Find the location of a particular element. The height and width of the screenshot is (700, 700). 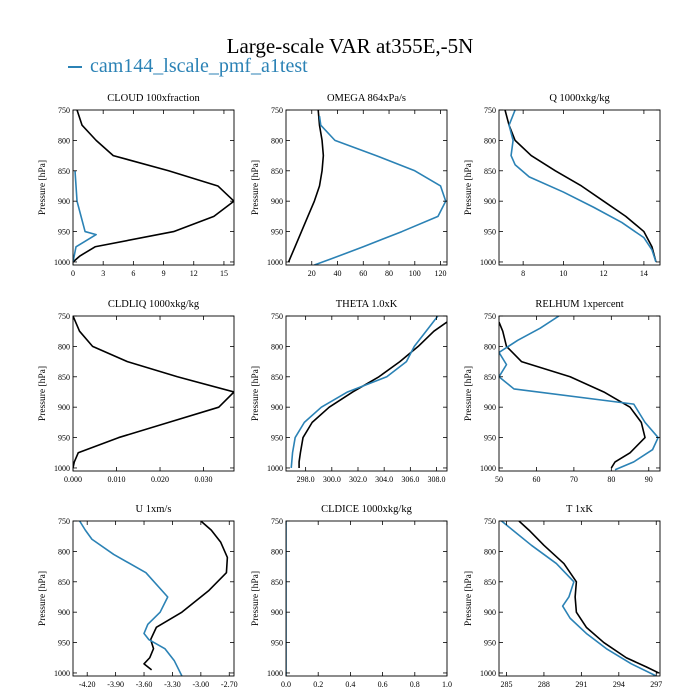

x-tick-label: 306.0 is located at coordinates (410, 479).